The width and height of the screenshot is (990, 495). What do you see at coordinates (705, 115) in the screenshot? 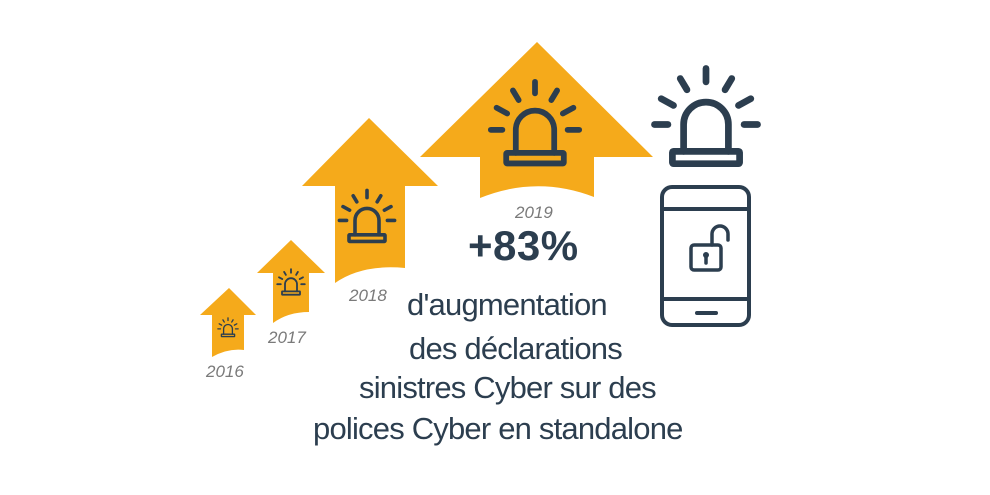
I see `alarm-beacon-icon` at bounding box center [705, 115].